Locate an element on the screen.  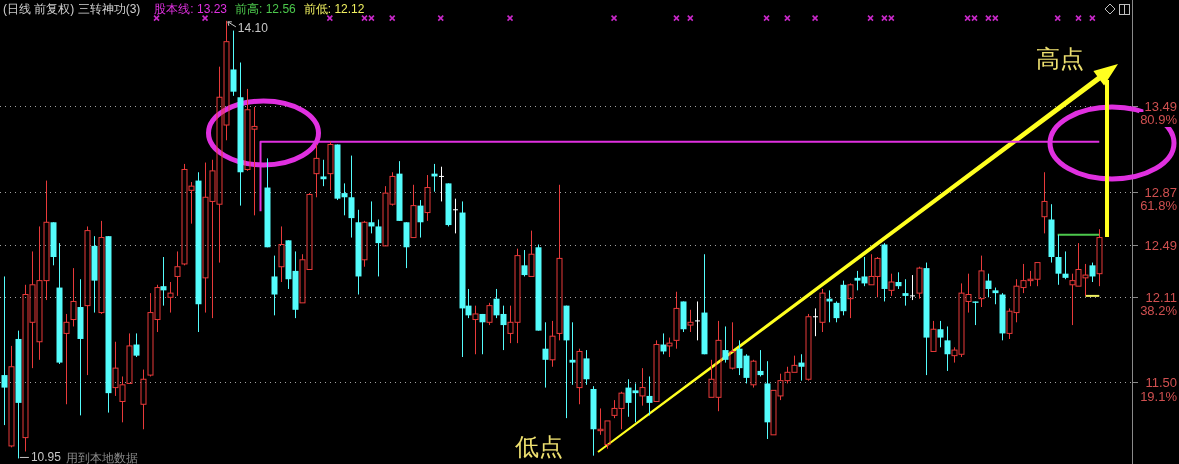
y-tick-label: 13.49 is located at coordinates (1160, 106).